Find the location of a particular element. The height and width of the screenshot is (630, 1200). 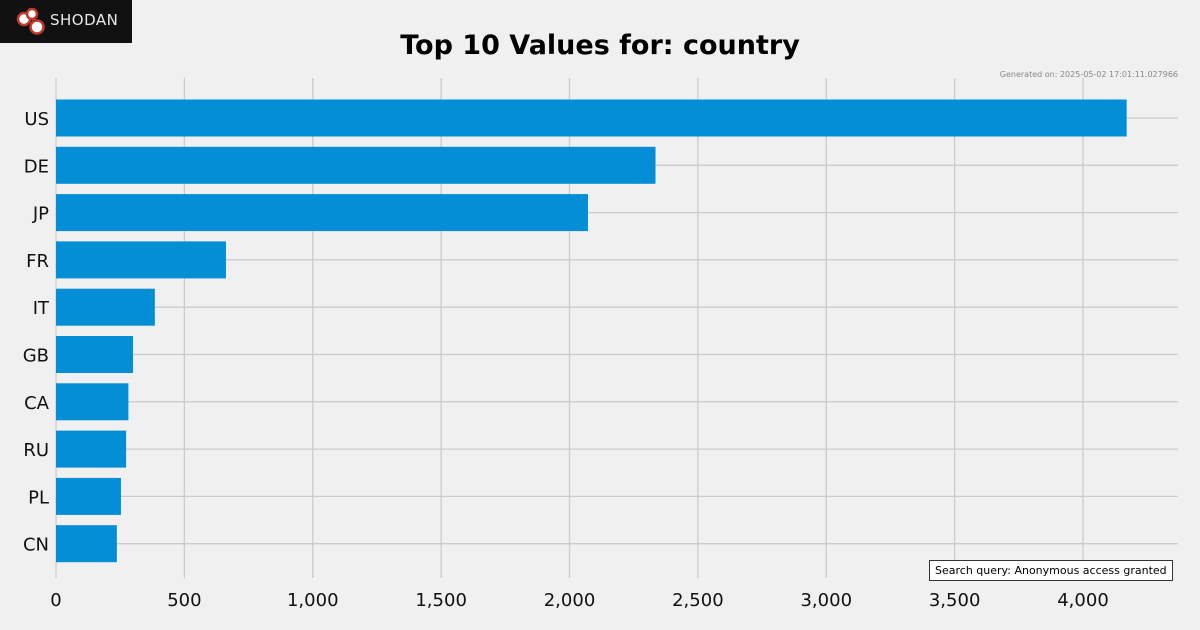

x-tick-label: 3,000 is located at coordinates (826, 600).